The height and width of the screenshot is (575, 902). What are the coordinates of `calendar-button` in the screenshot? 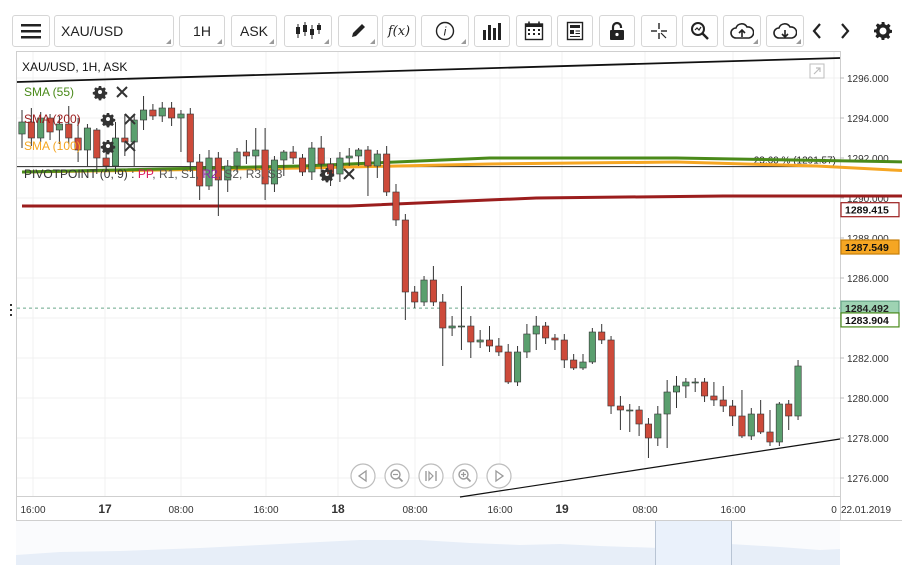 It's located at (534, 31).